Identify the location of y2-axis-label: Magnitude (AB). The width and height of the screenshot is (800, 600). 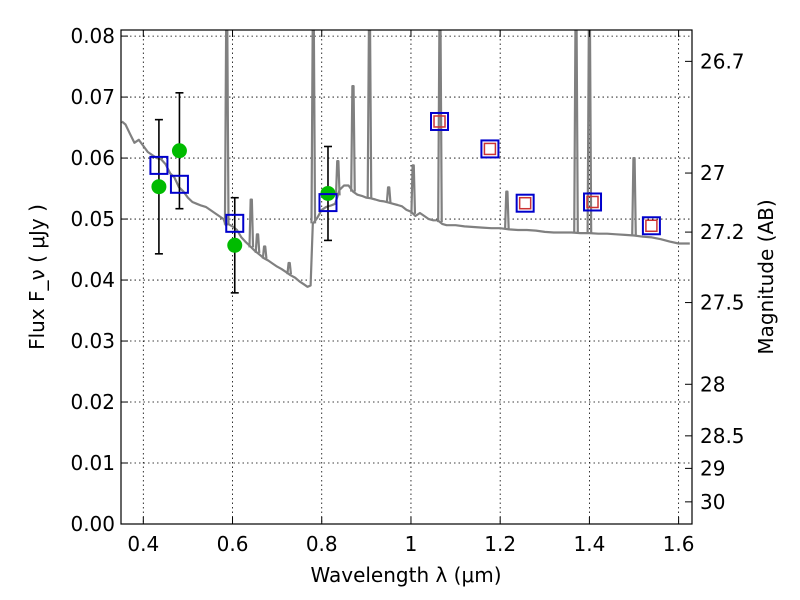
(766, 276).